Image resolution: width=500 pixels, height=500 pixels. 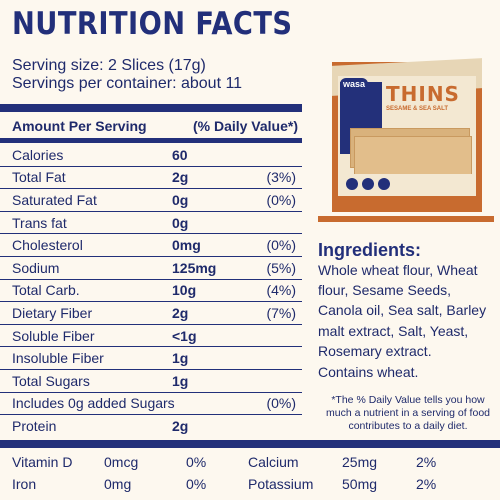 I want to click on nutrient-amount: 125mg, so click(x=194, y=267).